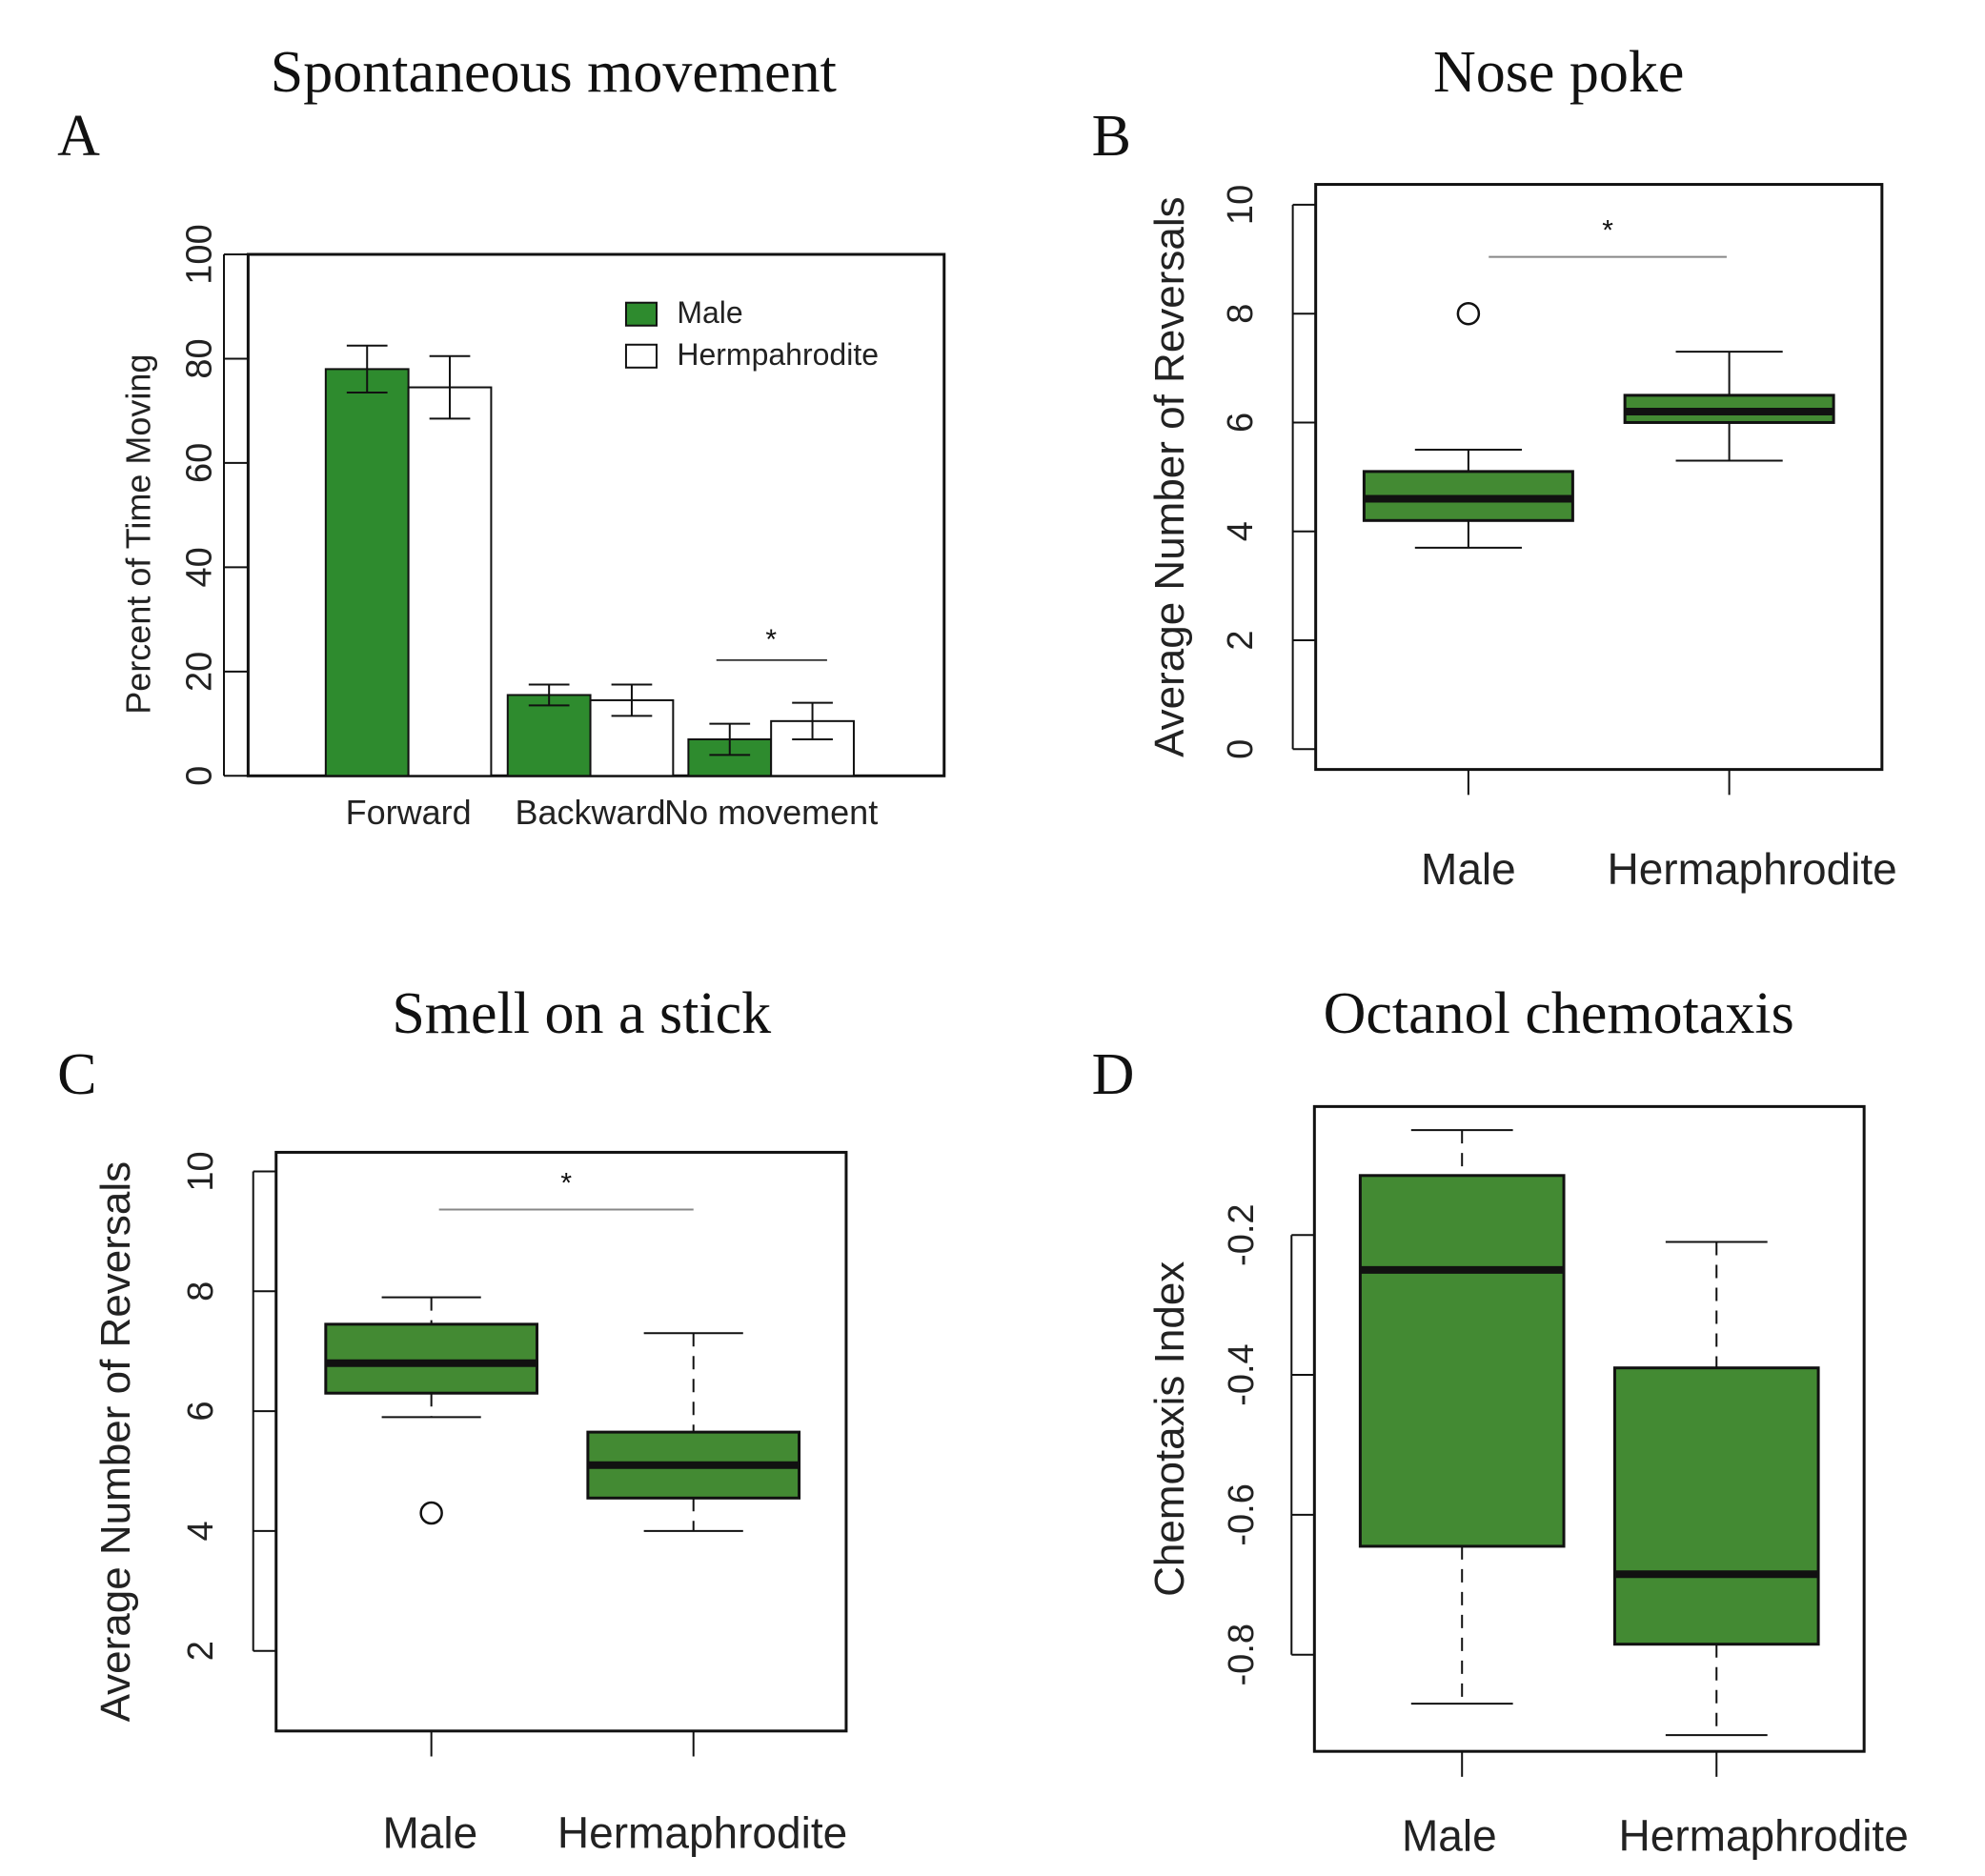 The height and width of the screenshot is (1876, 1985). What do you see at coordinates (200, 254) in the screenshot?
I see `y-tick-label: 100` at bounding box center [200, 254].